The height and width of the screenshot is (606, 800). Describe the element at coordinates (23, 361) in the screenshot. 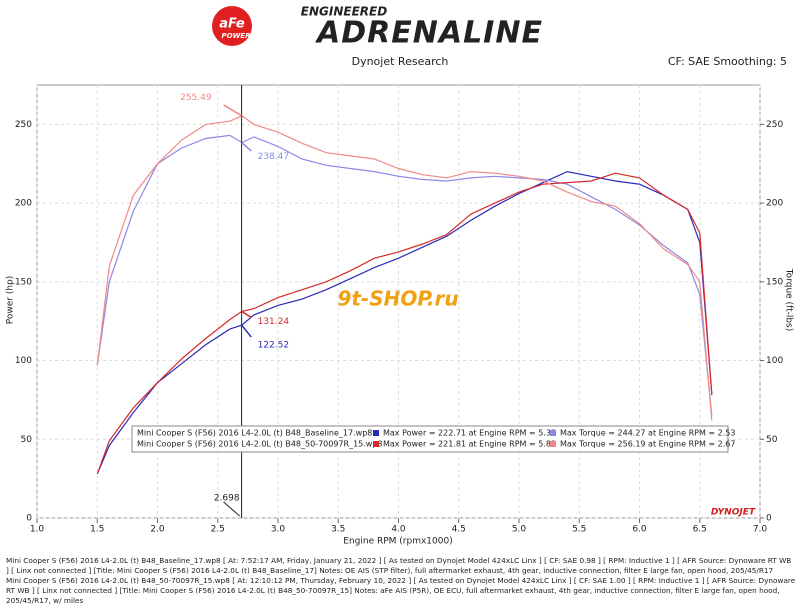

I see `y-tick-label: 100` at that location.